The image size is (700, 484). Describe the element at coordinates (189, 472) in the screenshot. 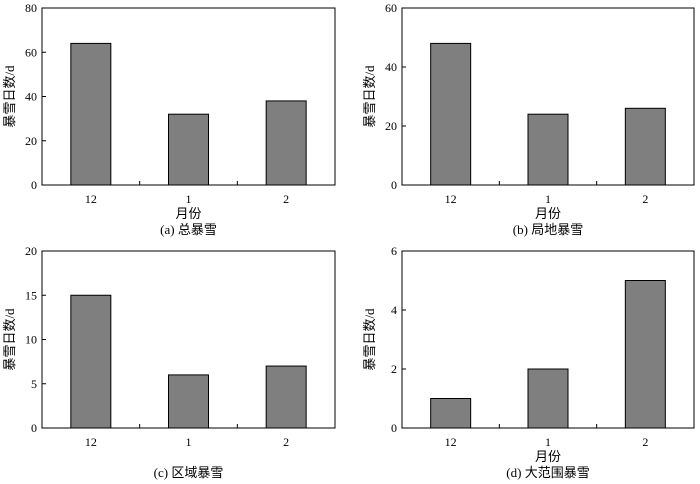

I see `panel-caption: (c) 区域暴雪` at that location.